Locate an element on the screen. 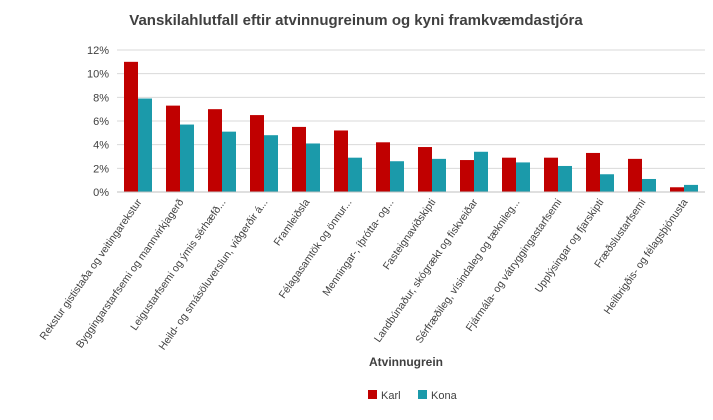 The image size is (713, 420). y-axis-ticks: 0% 2% 4% 6% 8% 10% 12% is located at coordinates (98, 122).